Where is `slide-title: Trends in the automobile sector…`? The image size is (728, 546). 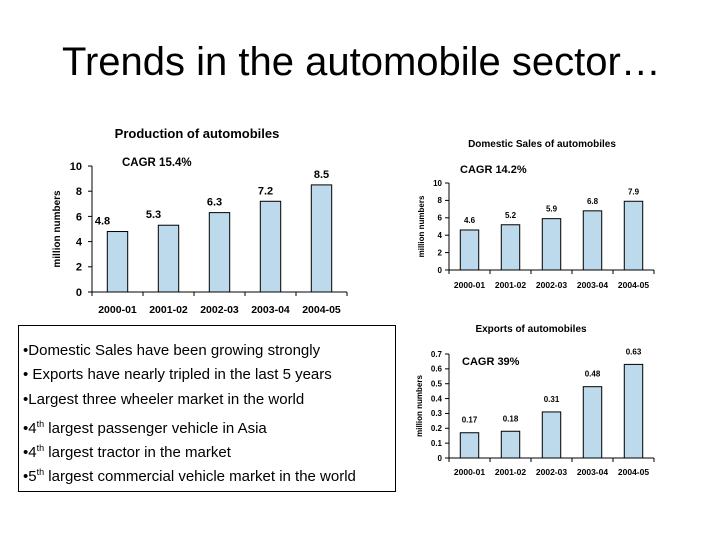
slide-title: Trends in the automobile sector… is located at coordinates (361, 62).